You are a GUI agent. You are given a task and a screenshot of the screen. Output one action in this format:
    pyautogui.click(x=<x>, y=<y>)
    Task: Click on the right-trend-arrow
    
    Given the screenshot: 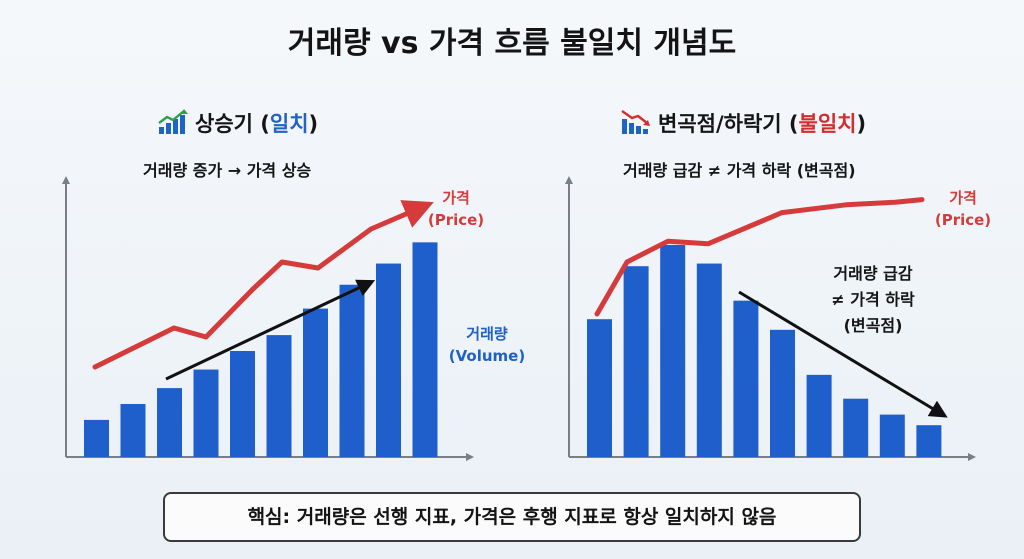 What is the action you would take?
    pyautogui.click(x=843, y=354)
    